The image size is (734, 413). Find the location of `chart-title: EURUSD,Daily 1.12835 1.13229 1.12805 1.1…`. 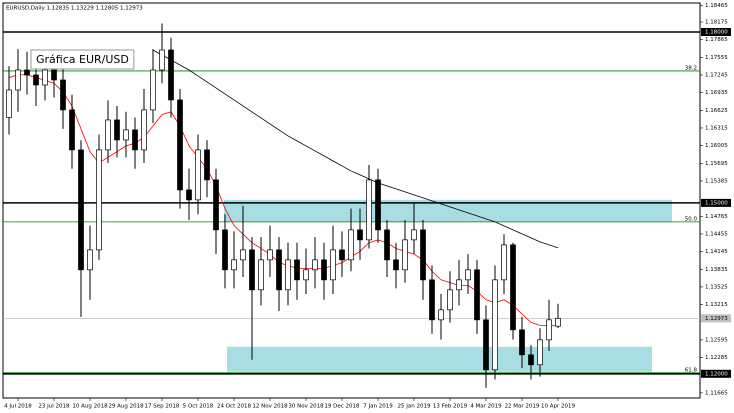

chart-title: EURUSD,Daily 1.12835 1.13229 1.12805 1.1… is located at coordinates (74, 9).